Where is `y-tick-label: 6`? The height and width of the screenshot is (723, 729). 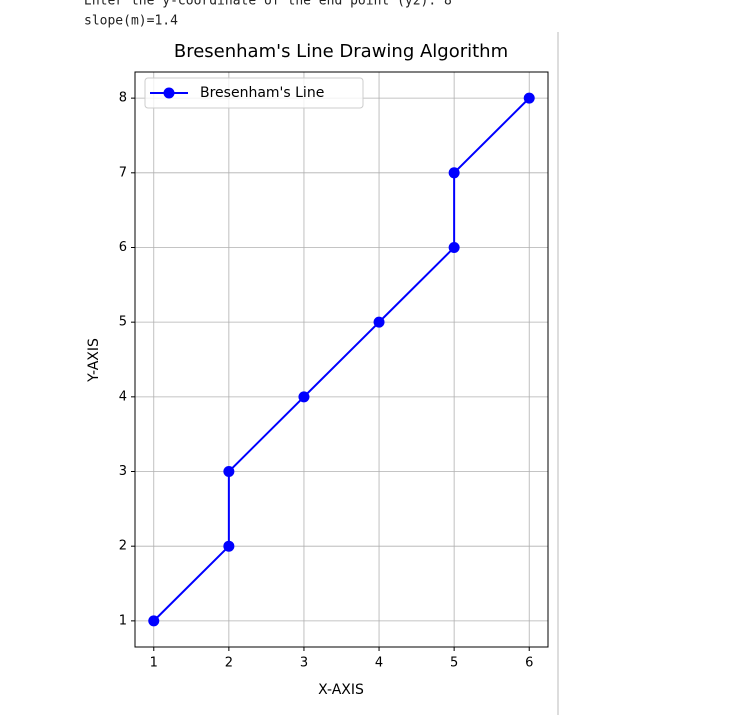 y-tick-label: 6 is located at coordinates (123, 247).